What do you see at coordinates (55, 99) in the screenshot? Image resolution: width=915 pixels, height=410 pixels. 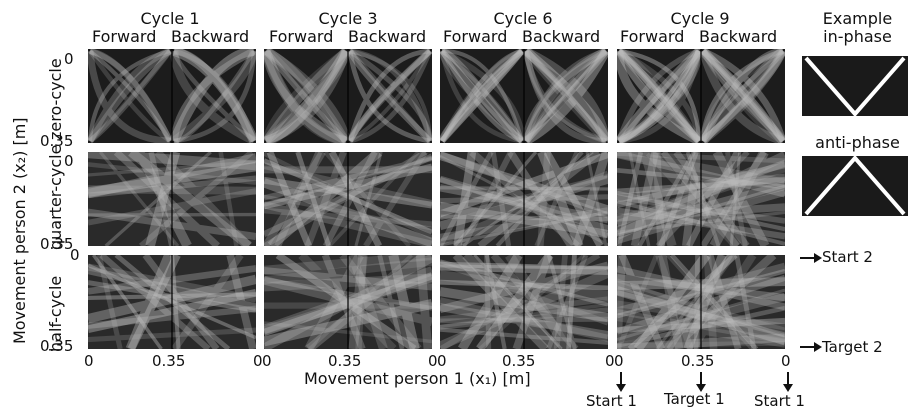 I see `row-label-zero-cycle: zero-cycle` at bounding box center [55, 99].